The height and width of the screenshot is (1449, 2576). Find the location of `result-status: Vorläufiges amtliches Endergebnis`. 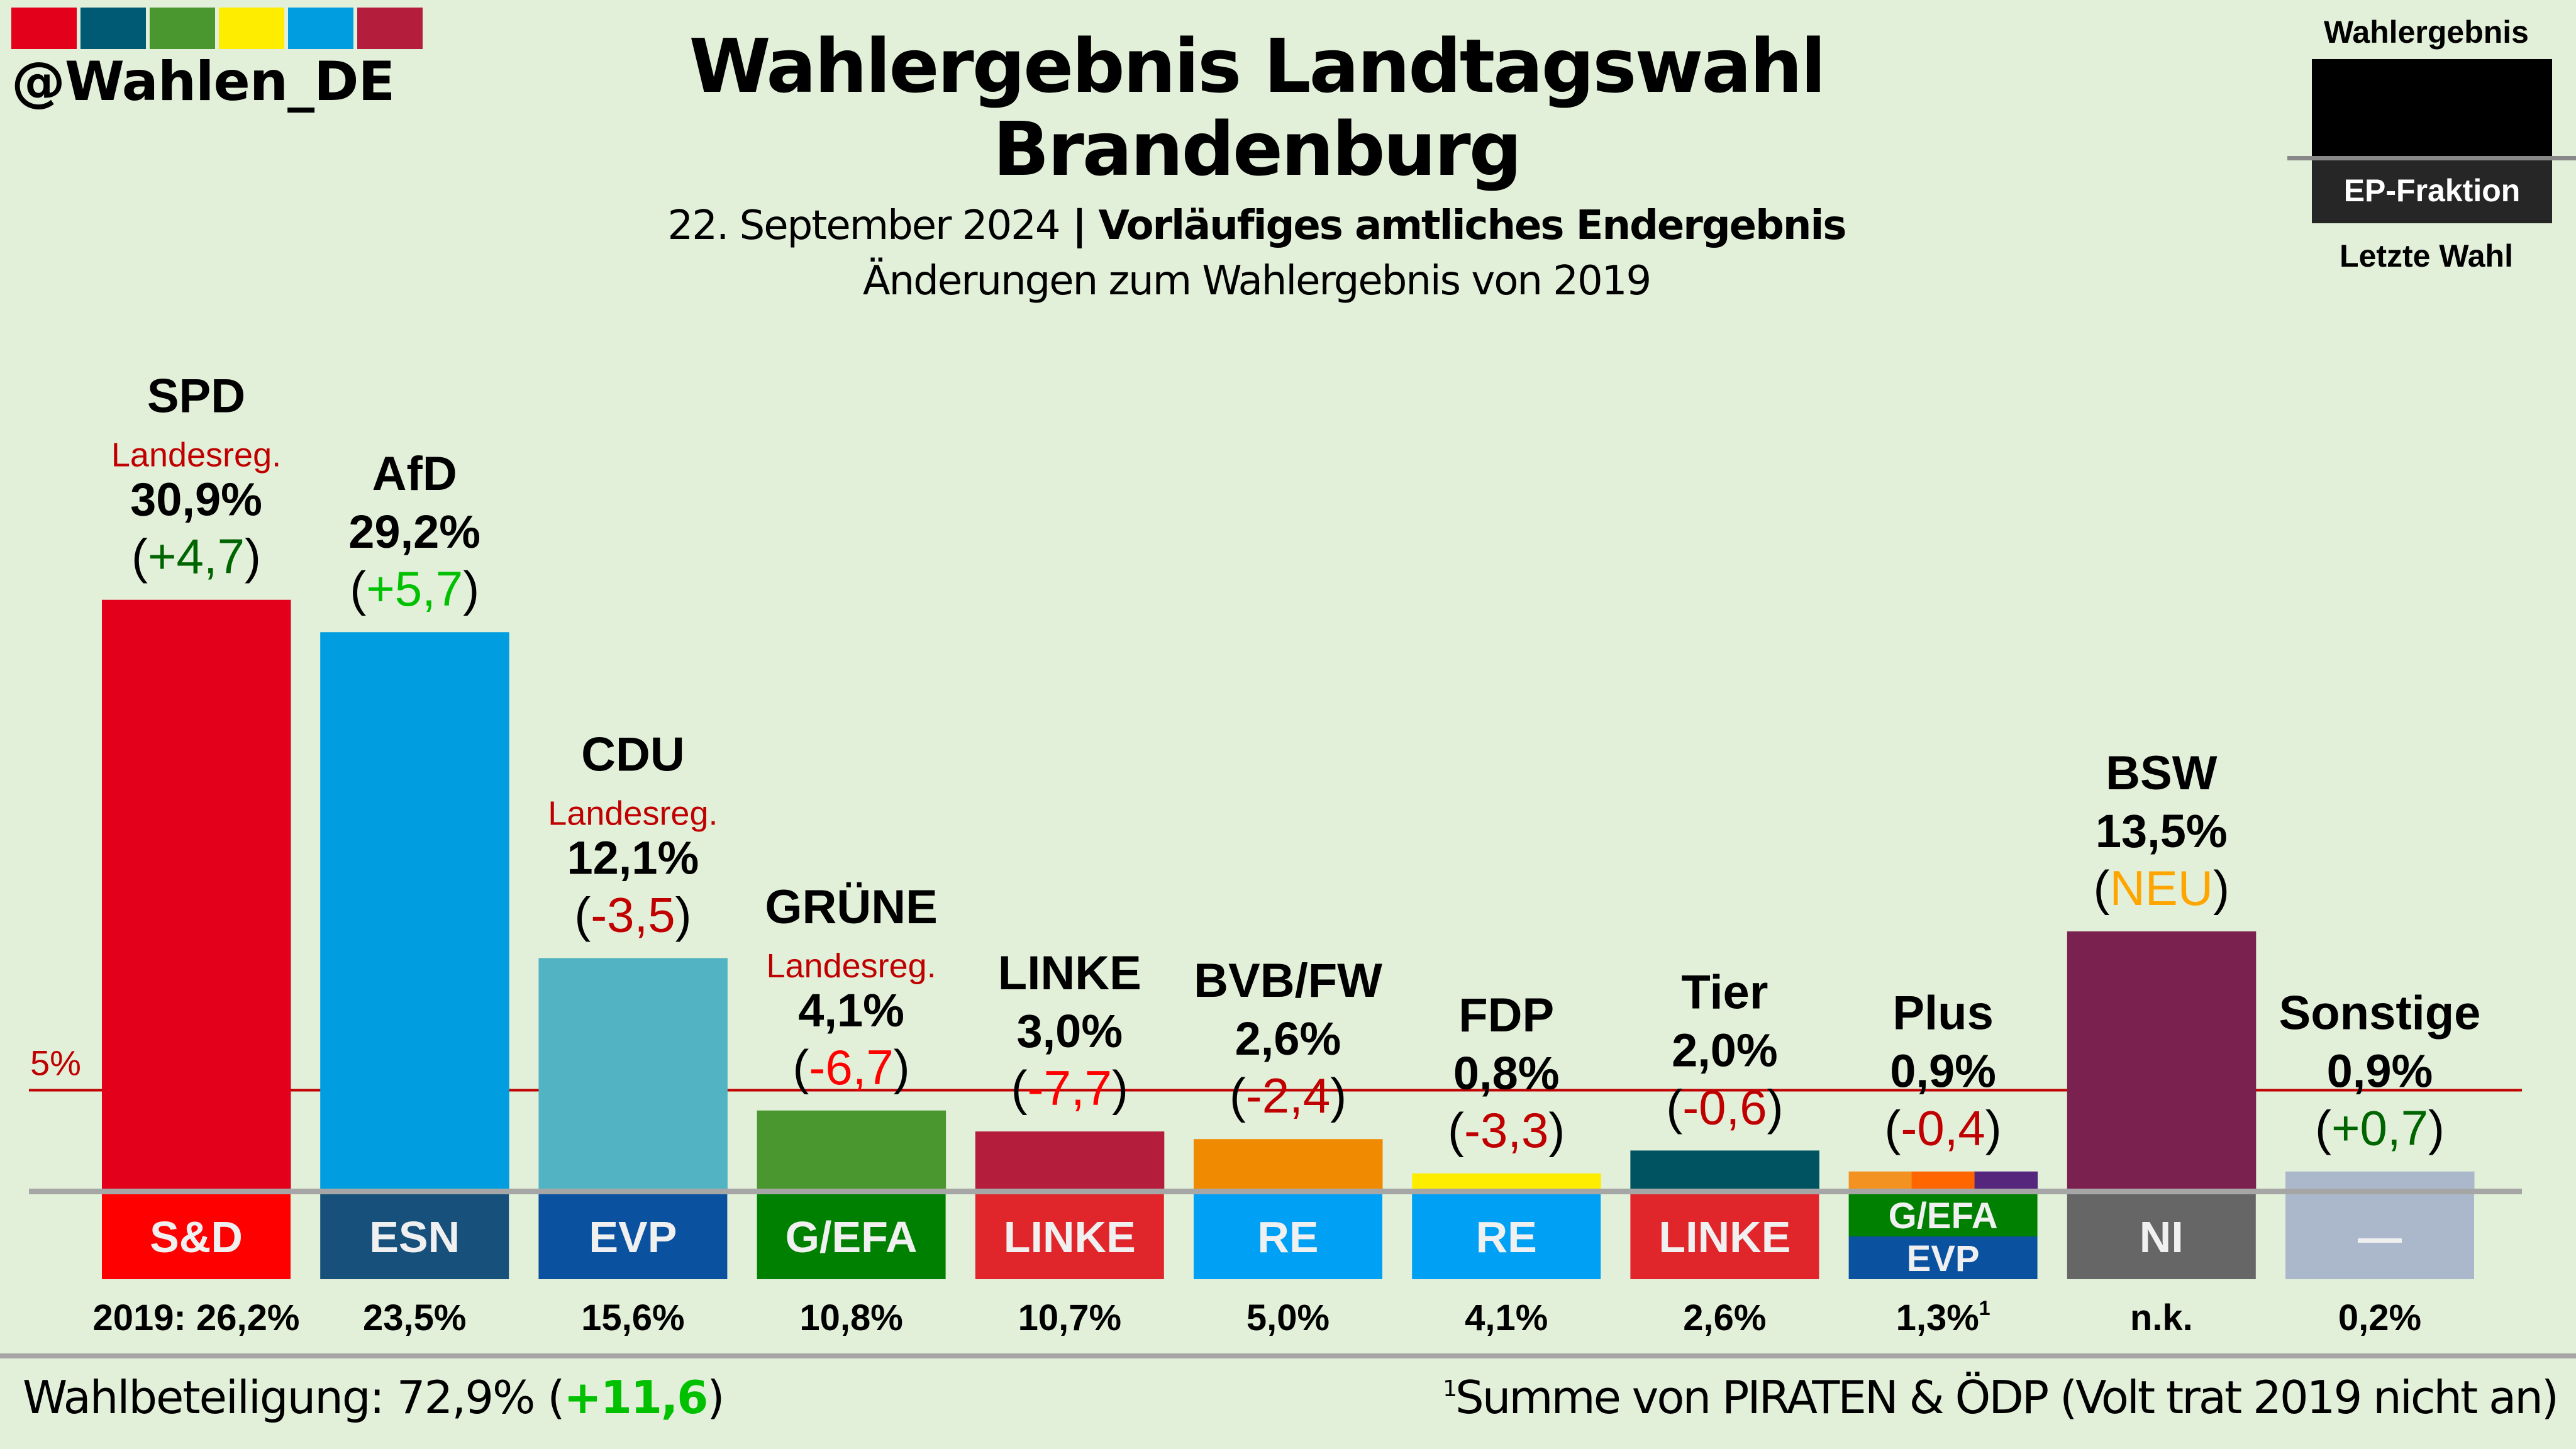

result-status: Vorläufiges amtliches Endergebnis is located at coordinates (1472, 226).